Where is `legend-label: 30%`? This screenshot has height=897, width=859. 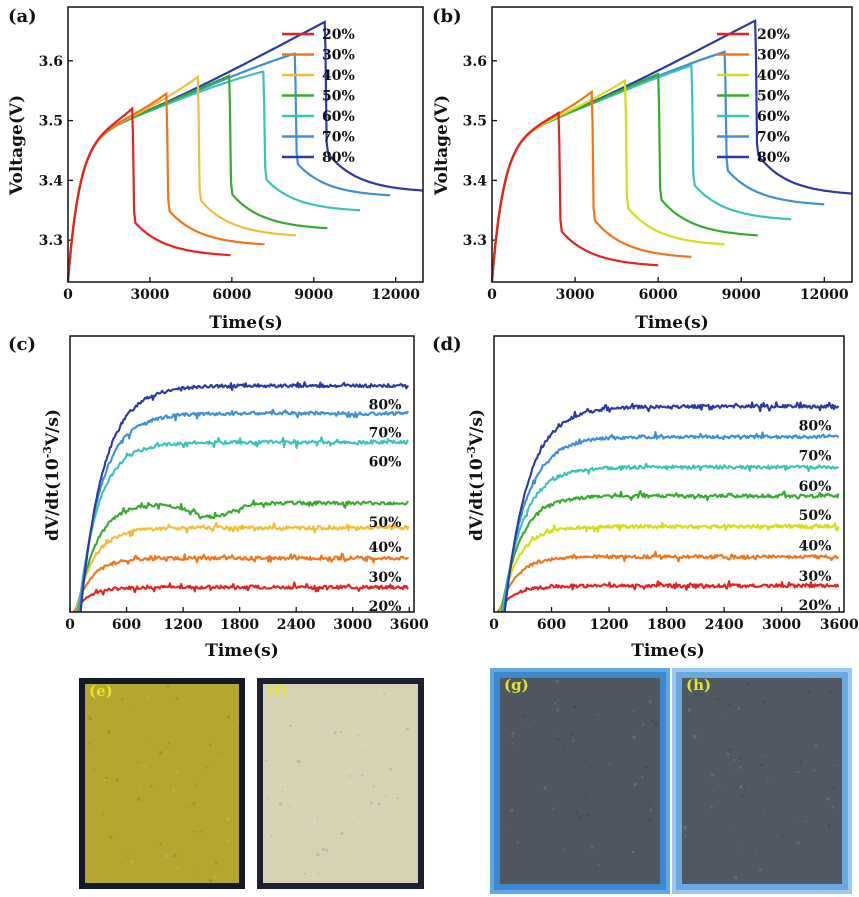
legend-label: 30% is located at coordinates (773, 56).